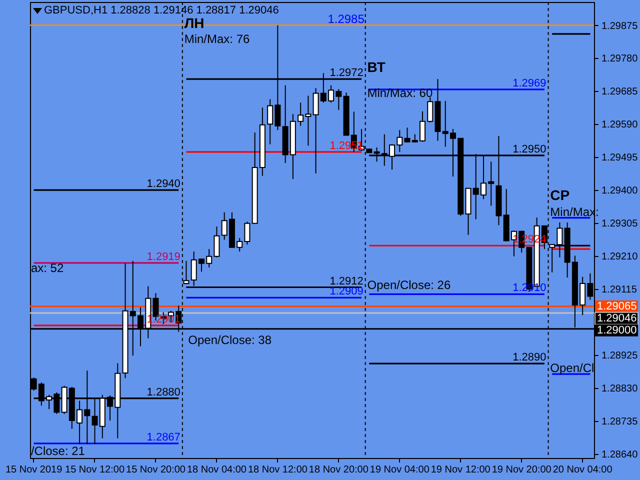  What do you see at coordinates (217, 39) in the screenshot?
I see `annotation: Min/Max: 76` at bounding box center [217, 39].